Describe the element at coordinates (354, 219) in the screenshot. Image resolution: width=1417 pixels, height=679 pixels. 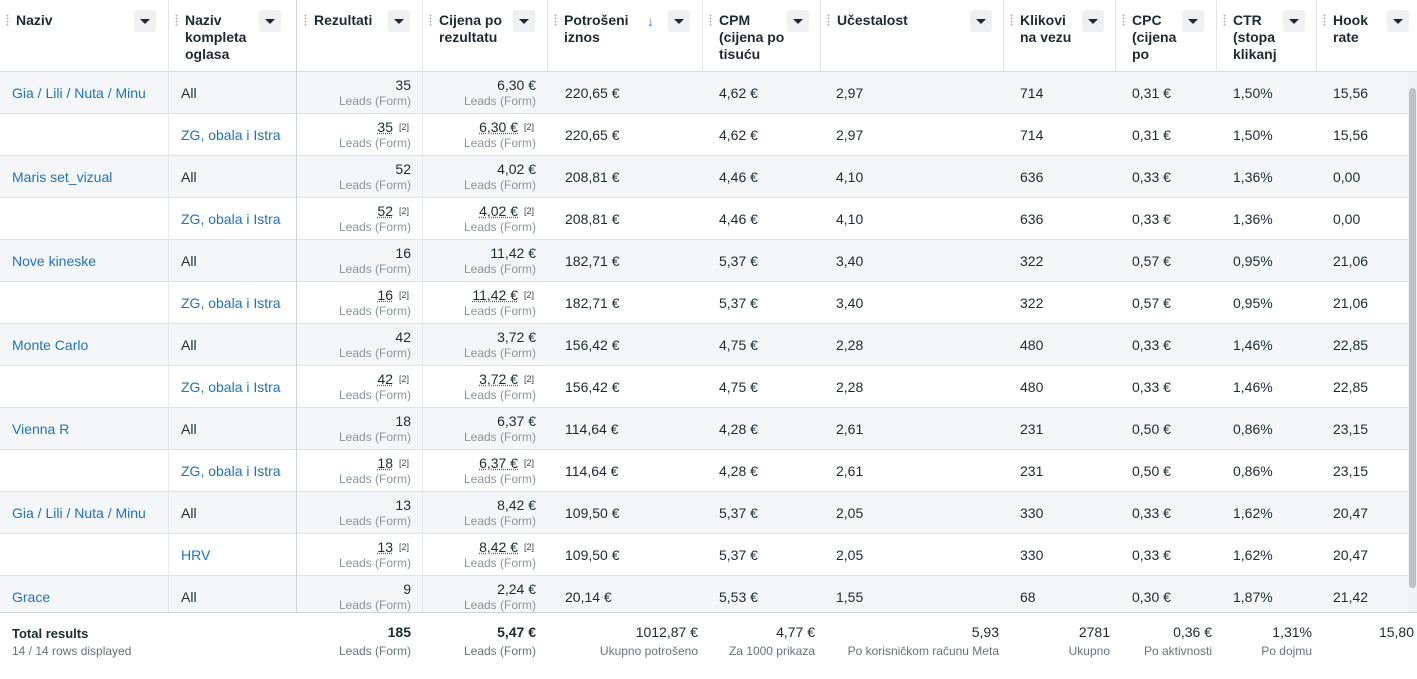
I see `results-cell: 52 [2] Leads (Form)` at that location.